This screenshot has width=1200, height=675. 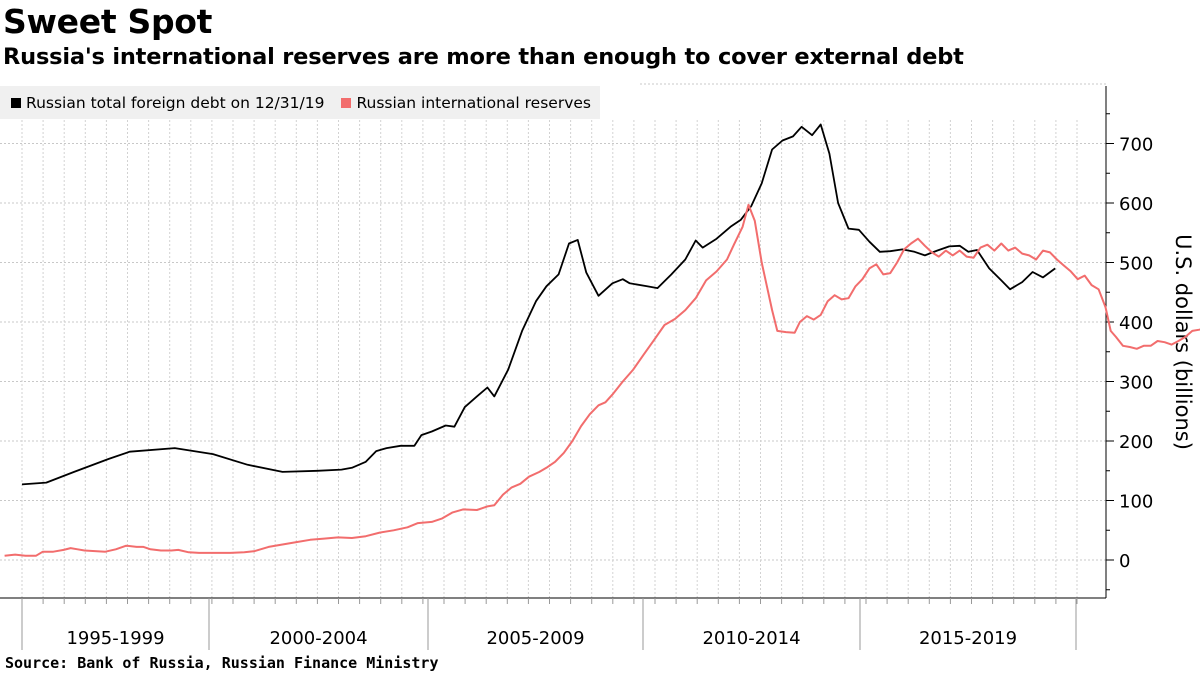 I want to click on x-category-label-3: 2010-2014, so click(x=751, y=638).